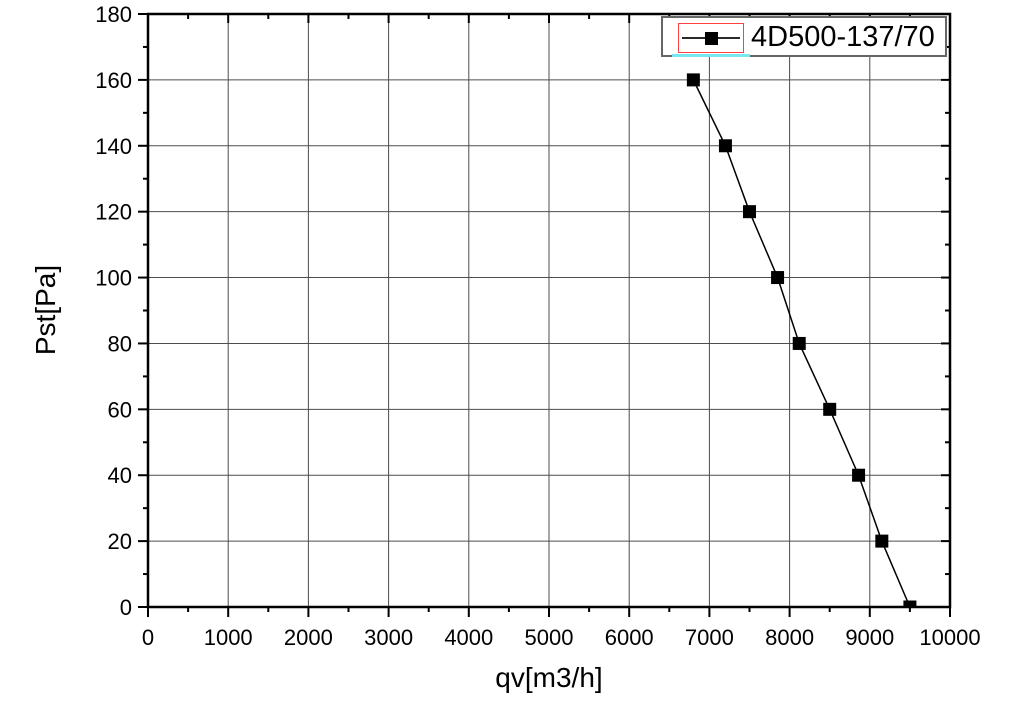 The height and width of the screenshot is (706, 1024). What do you see at coordinates (629, 637) in the screenshot?
I see `x-tick-label: 6000` at bounding box center [629, 637].